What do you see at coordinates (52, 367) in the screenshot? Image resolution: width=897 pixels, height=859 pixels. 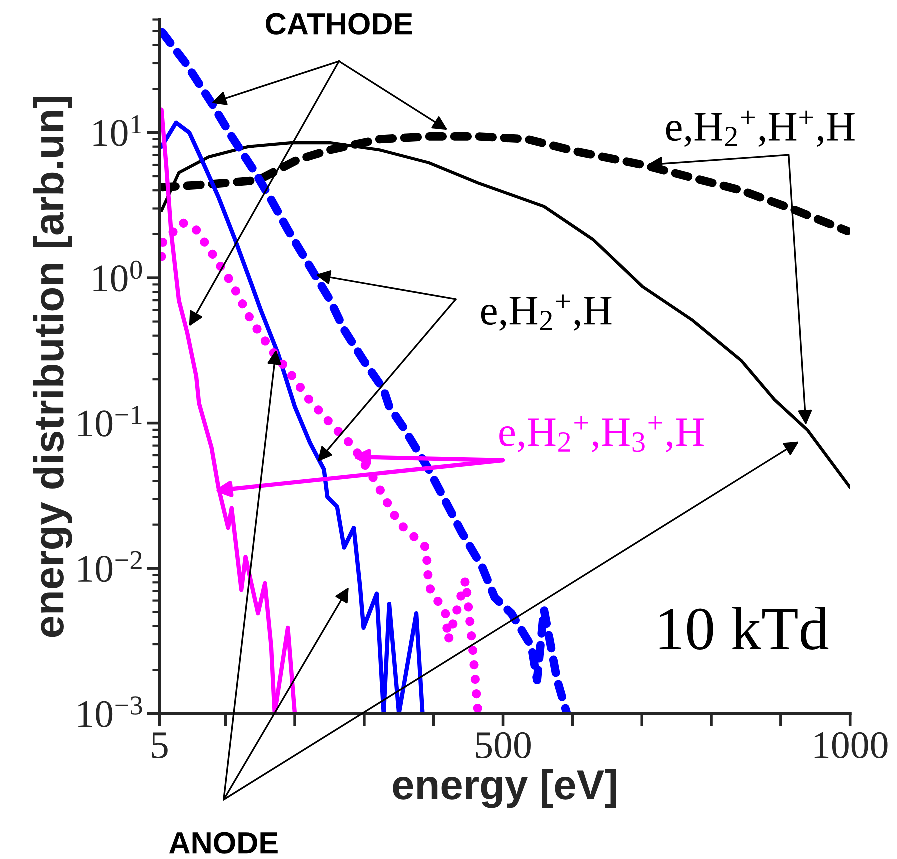 I see `y-axis-title: energy distribution [arb.un]` at bounding box center [52, 367].